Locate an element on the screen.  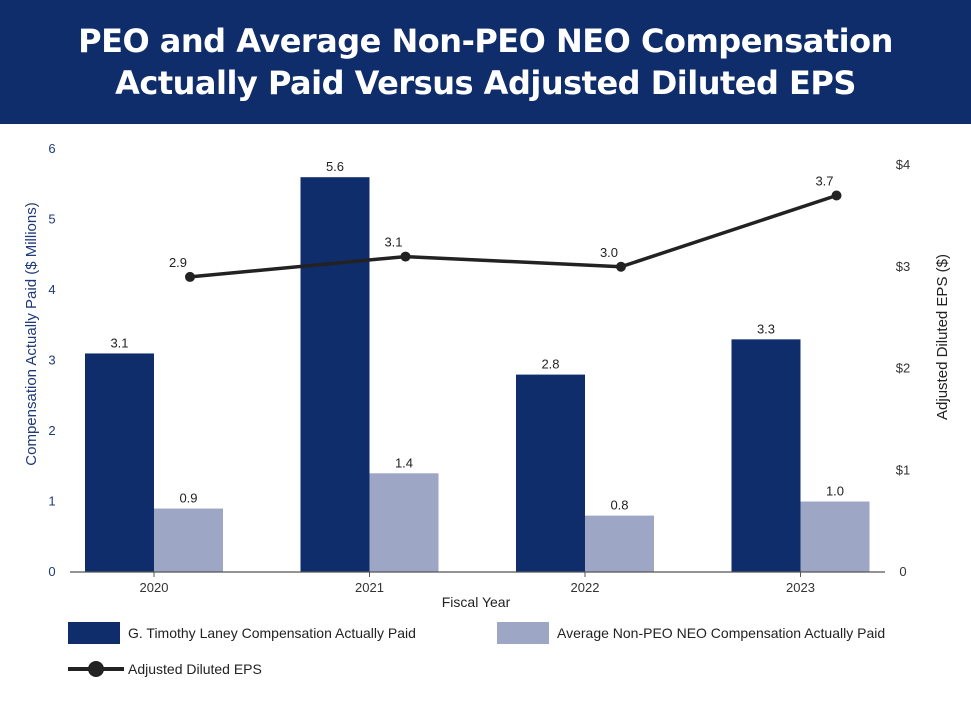
y-tick-label: 3 is located at coordinates (51, 360).